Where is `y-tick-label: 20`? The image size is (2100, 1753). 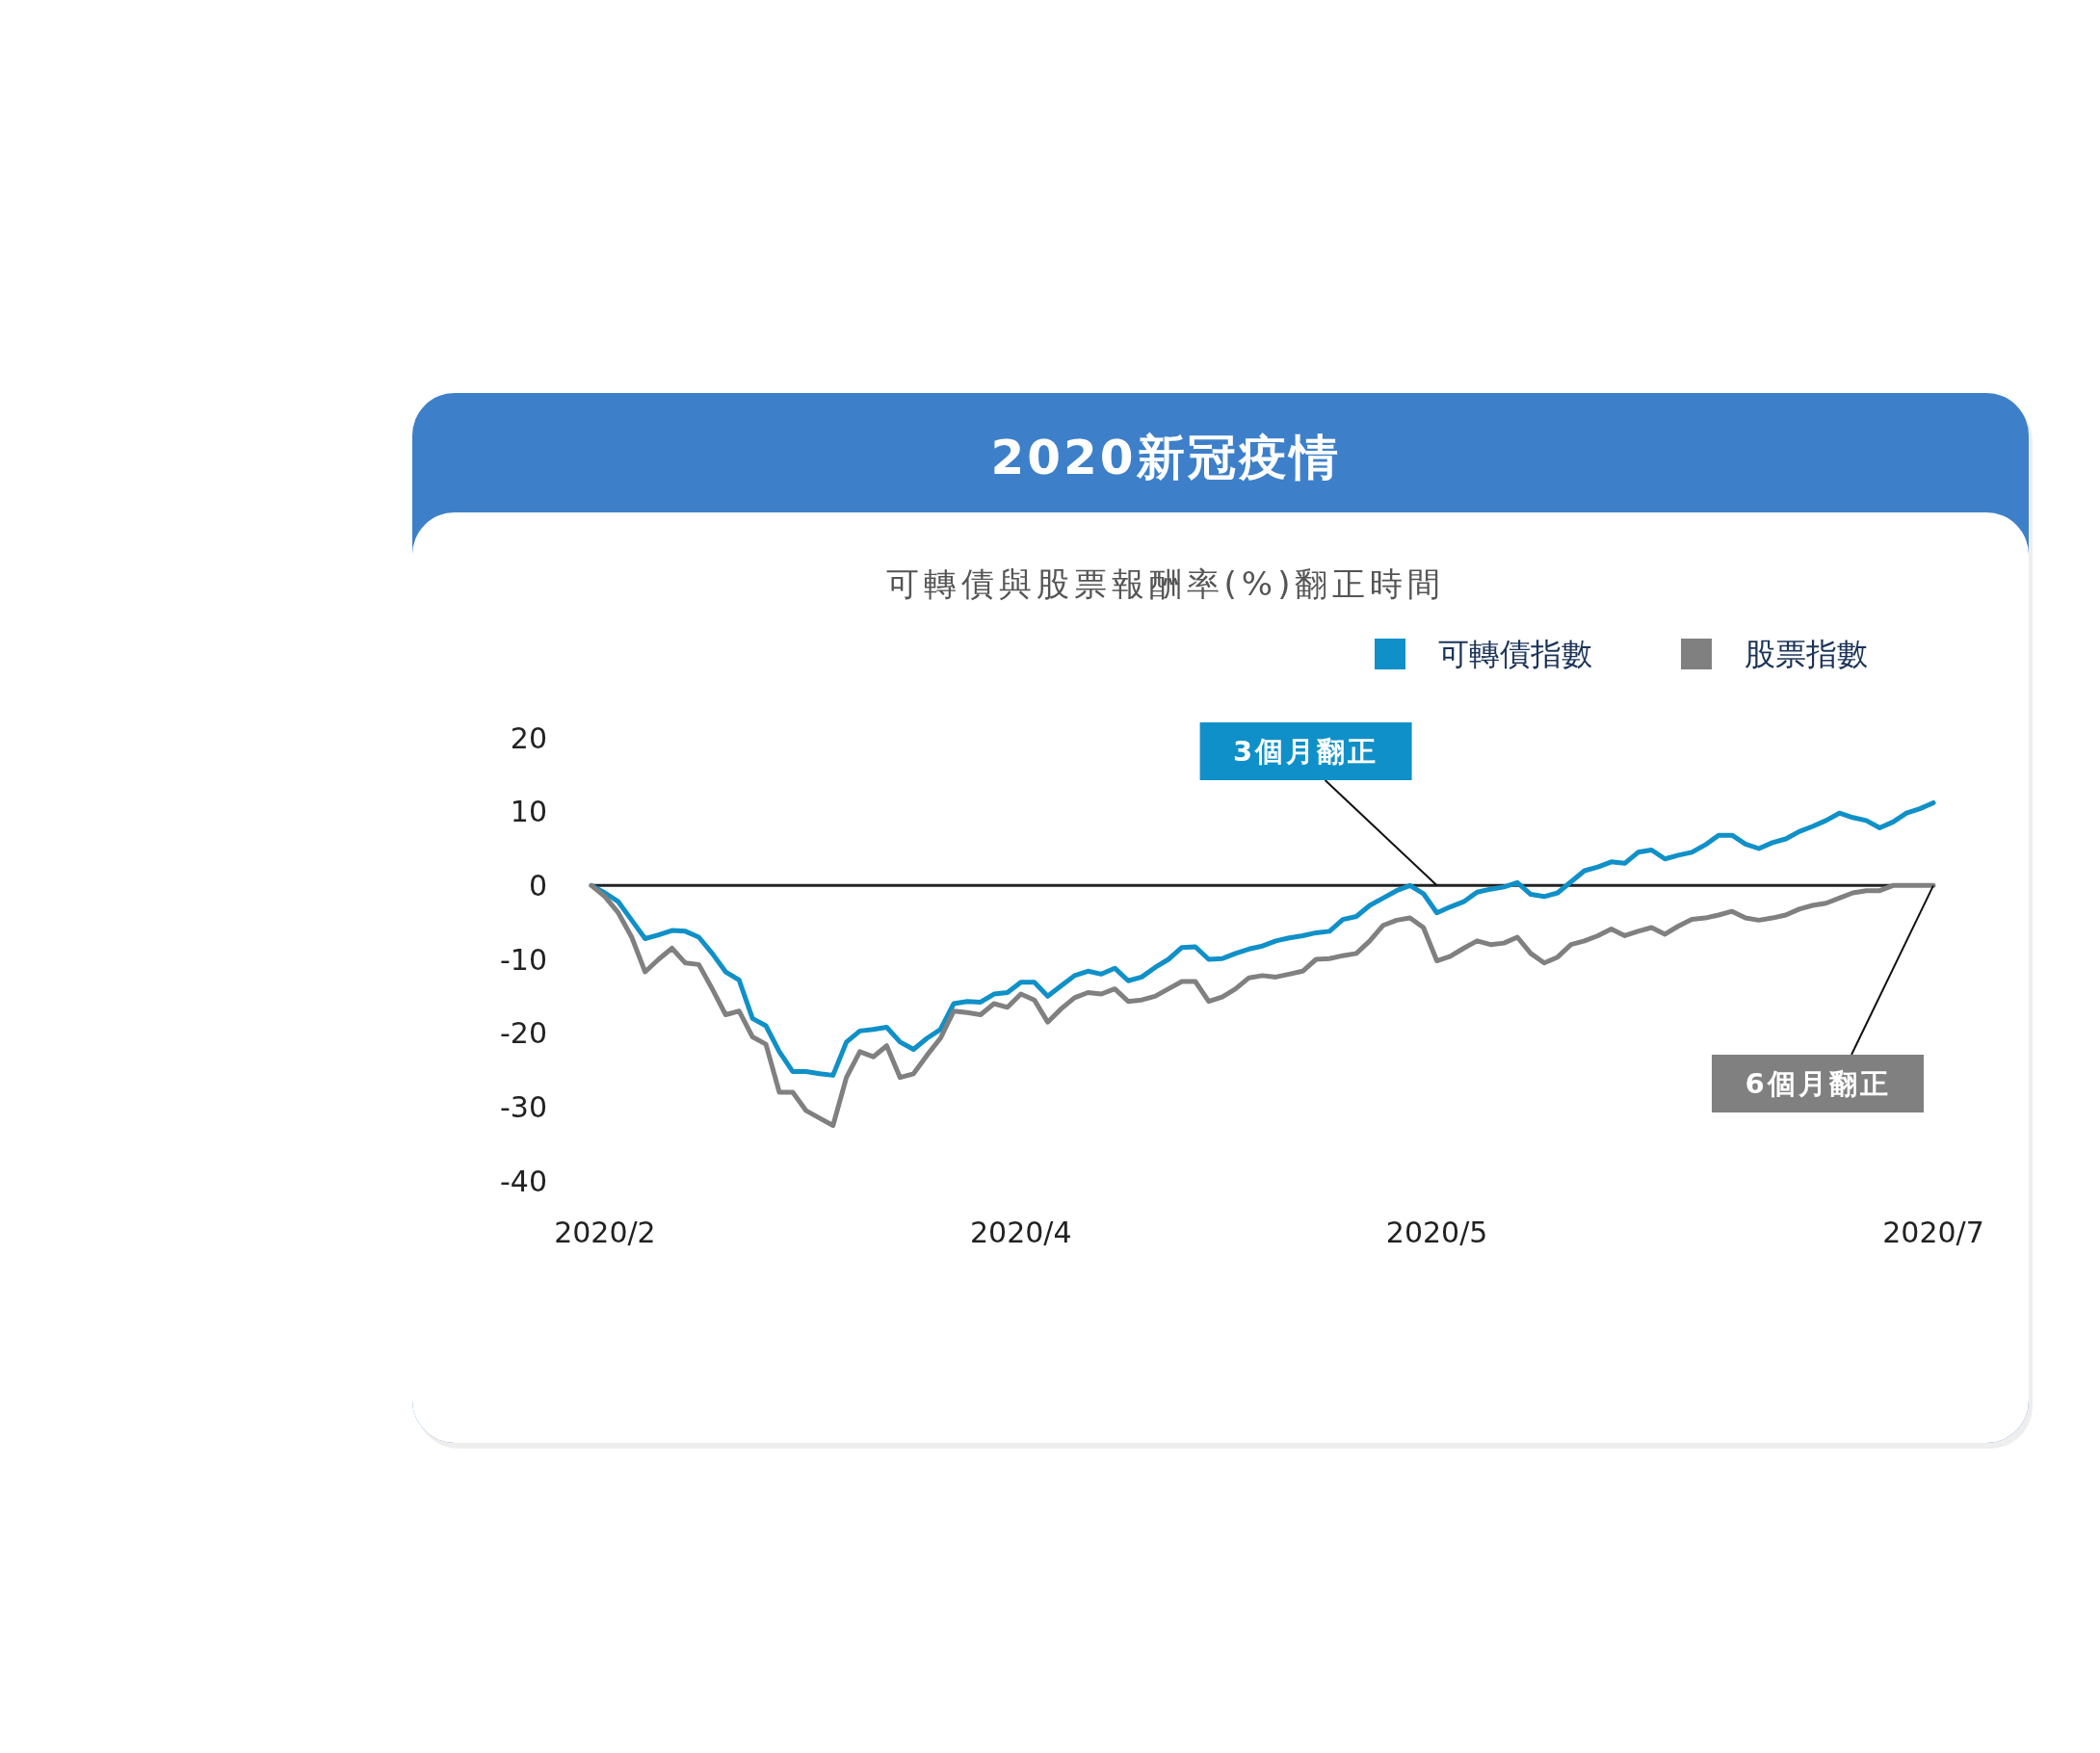 y-tick-label: 20 is located at coordinates (528, 737).